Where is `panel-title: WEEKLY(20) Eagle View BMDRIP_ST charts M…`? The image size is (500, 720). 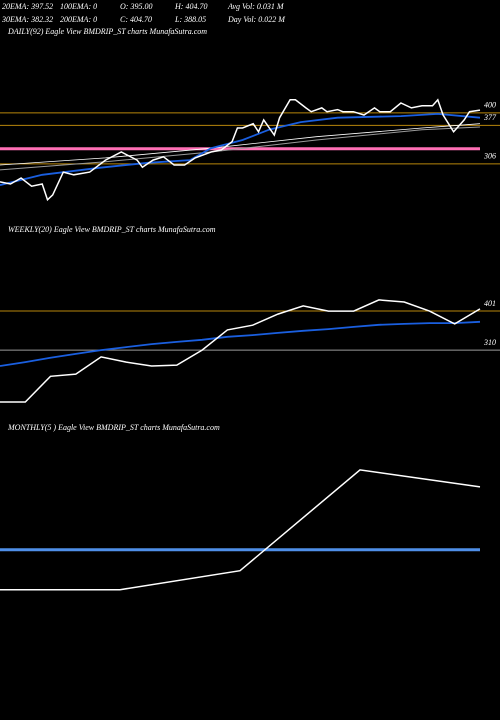
panel-title: WEEKLY(20) Eagle View BMDRIP_ST charts M… is located at coordinates (112, 229).